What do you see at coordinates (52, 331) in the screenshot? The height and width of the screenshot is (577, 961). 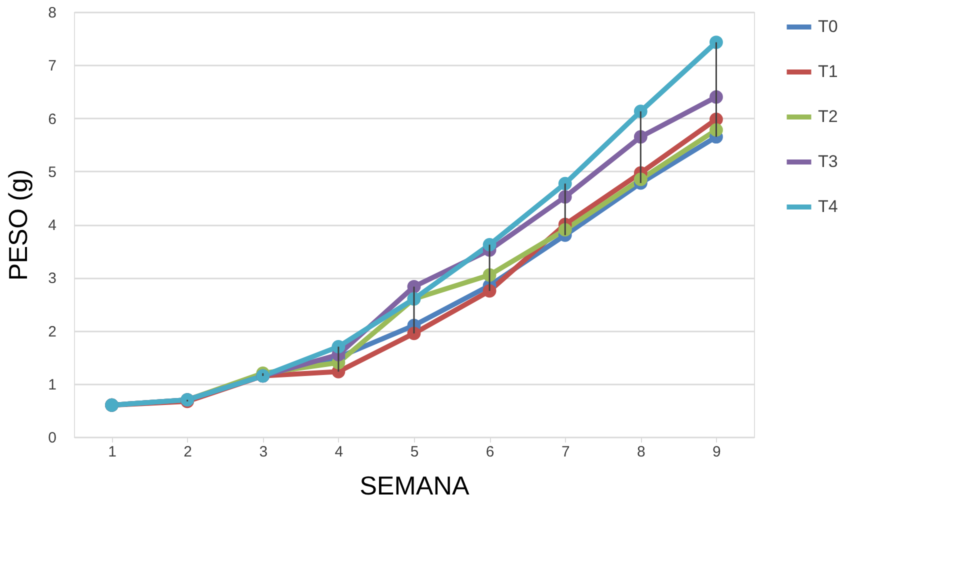 I see `y-tick-label: 2` at bounding box center [52, 331].